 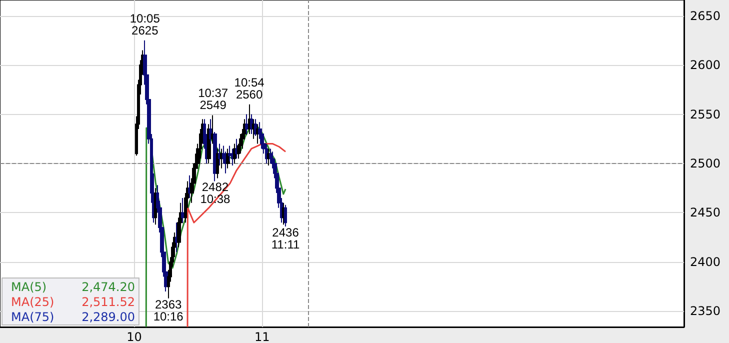 I want to click on y-tick-label: 2600, so click(x=705, y=65).